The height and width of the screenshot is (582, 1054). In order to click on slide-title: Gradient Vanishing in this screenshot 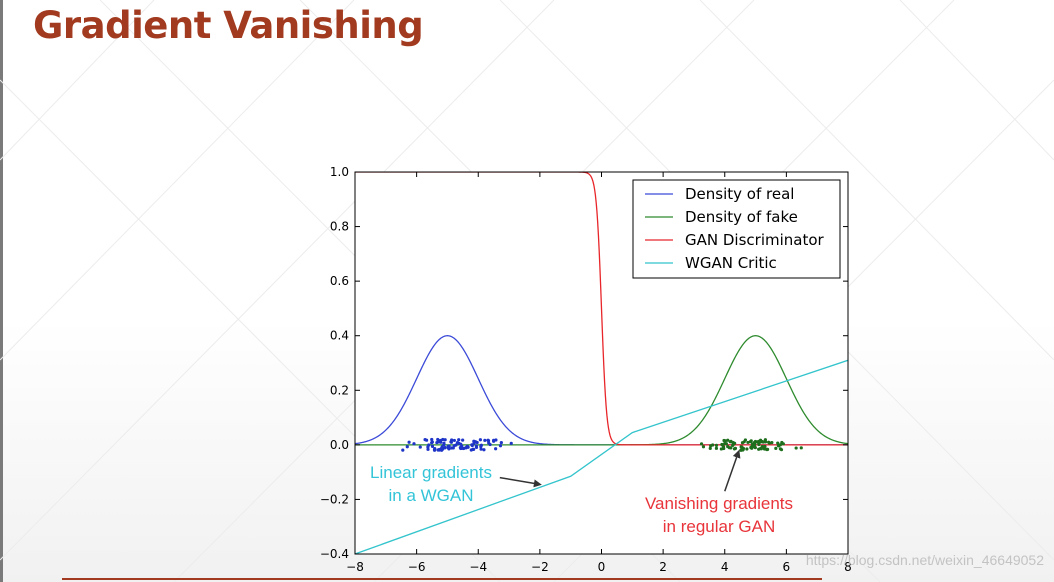, I will do `click(228, 25)`.